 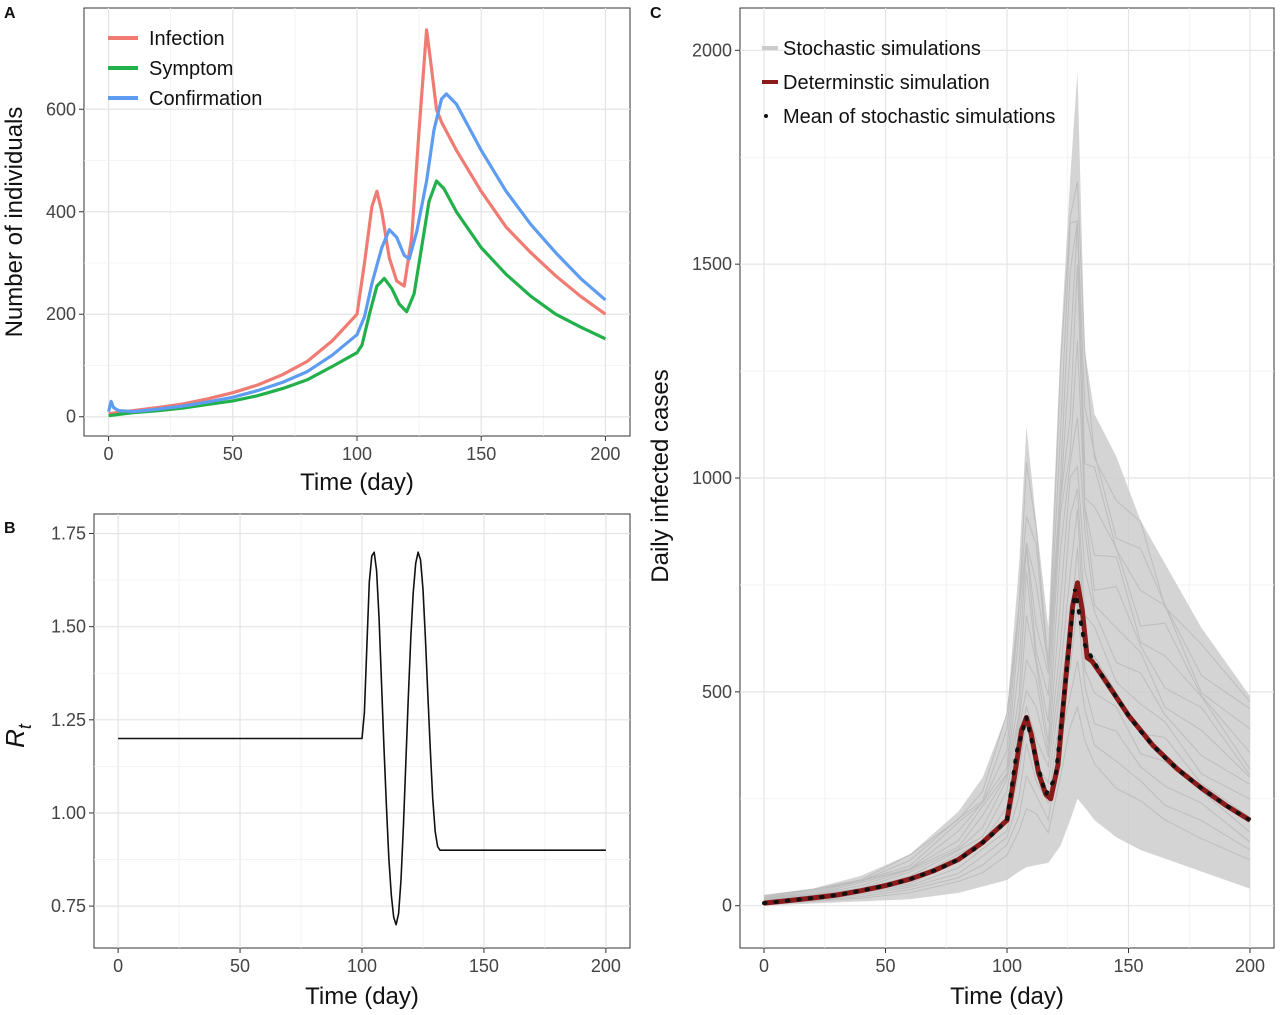 I want to click on series-line-infection, so click(x=357, y=222).